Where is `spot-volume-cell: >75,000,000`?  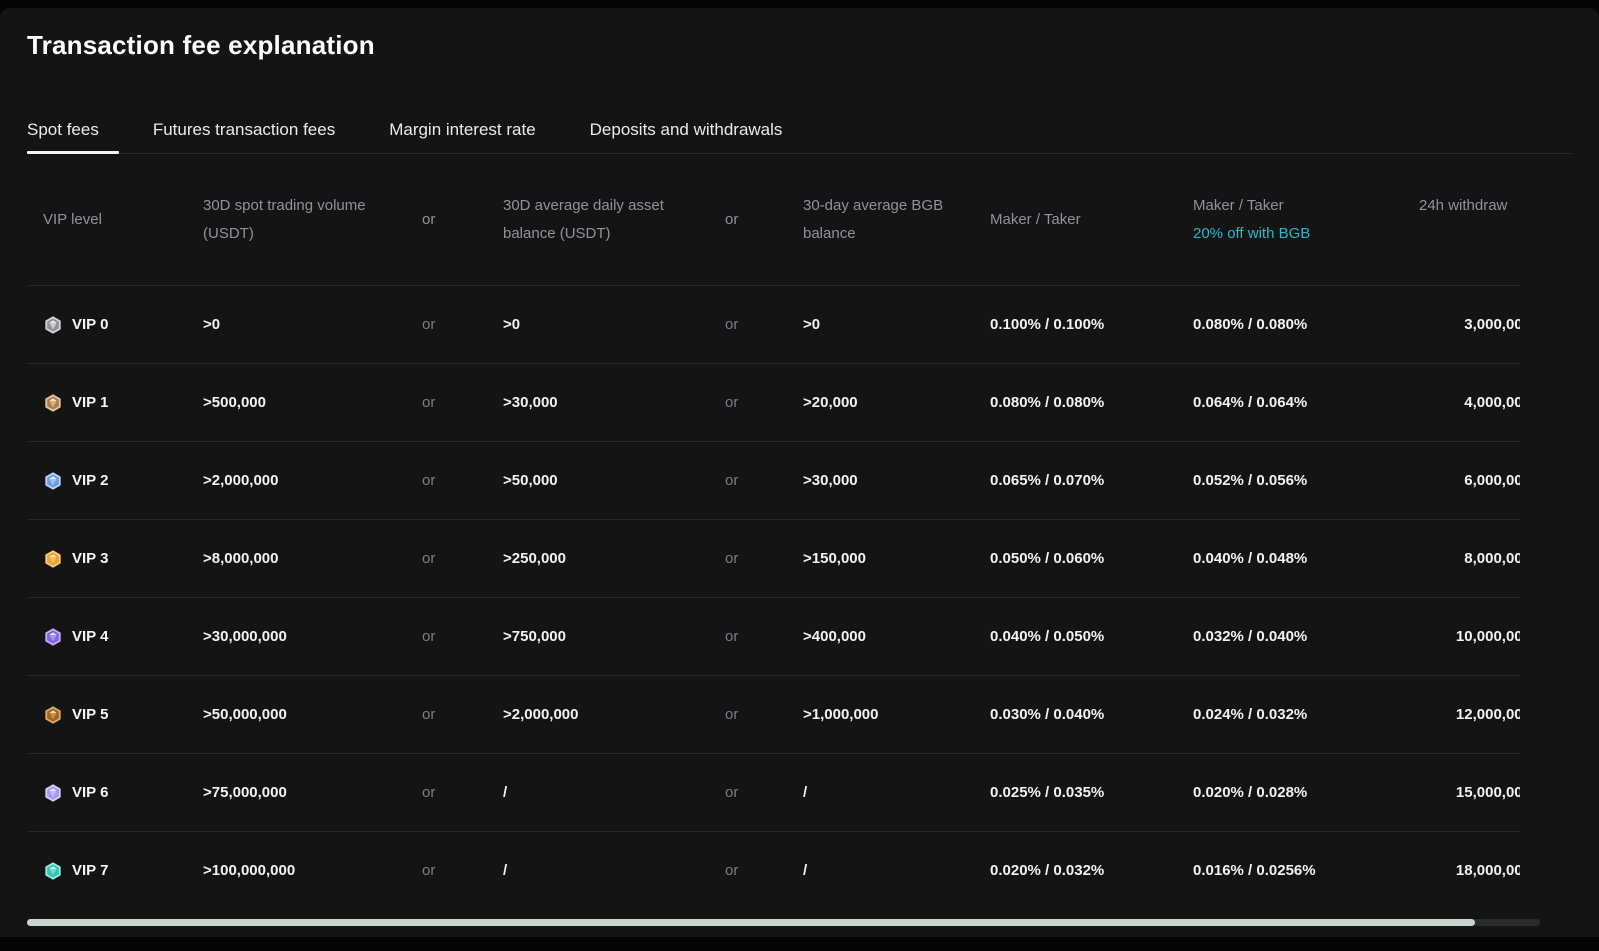
spot-volume-cell: >75,000,000 is located at coordinates (245, 792).